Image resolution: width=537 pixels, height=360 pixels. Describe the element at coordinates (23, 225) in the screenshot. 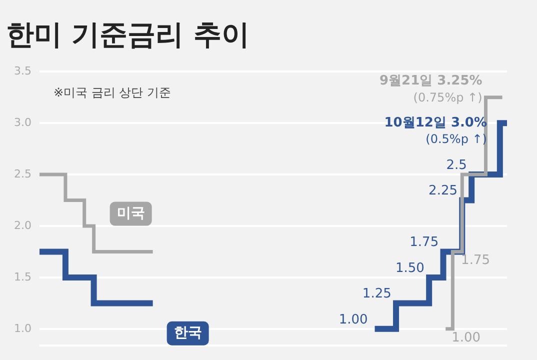

I see `y-tick-label: 2.0` at that location.